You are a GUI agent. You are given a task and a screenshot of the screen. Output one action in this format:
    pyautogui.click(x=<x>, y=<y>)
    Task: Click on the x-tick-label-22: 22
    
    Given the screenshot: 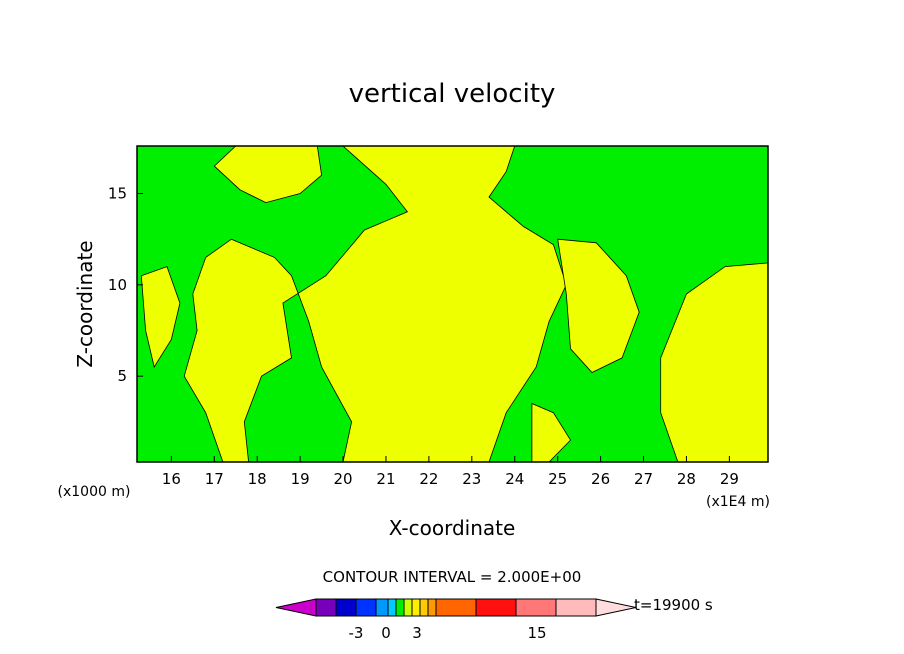 What is the action you would take?
    pyautogui.click(x=428, y=479)
    